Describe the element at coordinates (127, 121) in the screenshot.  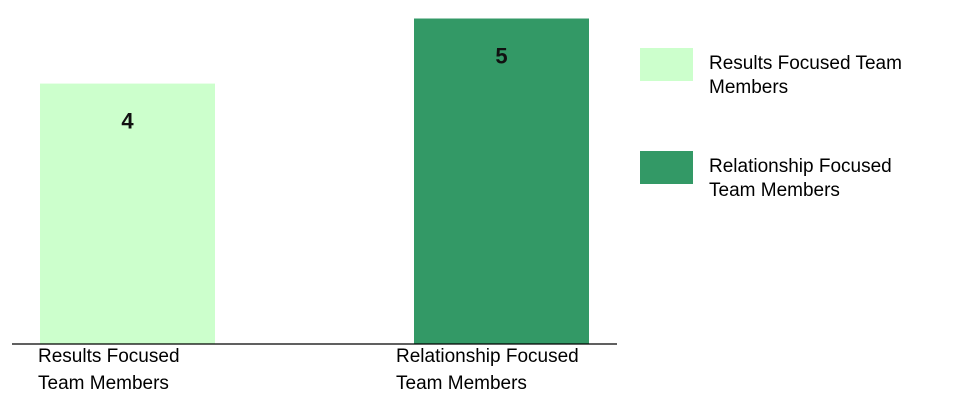
I see `data-label-1: 4` at that location.